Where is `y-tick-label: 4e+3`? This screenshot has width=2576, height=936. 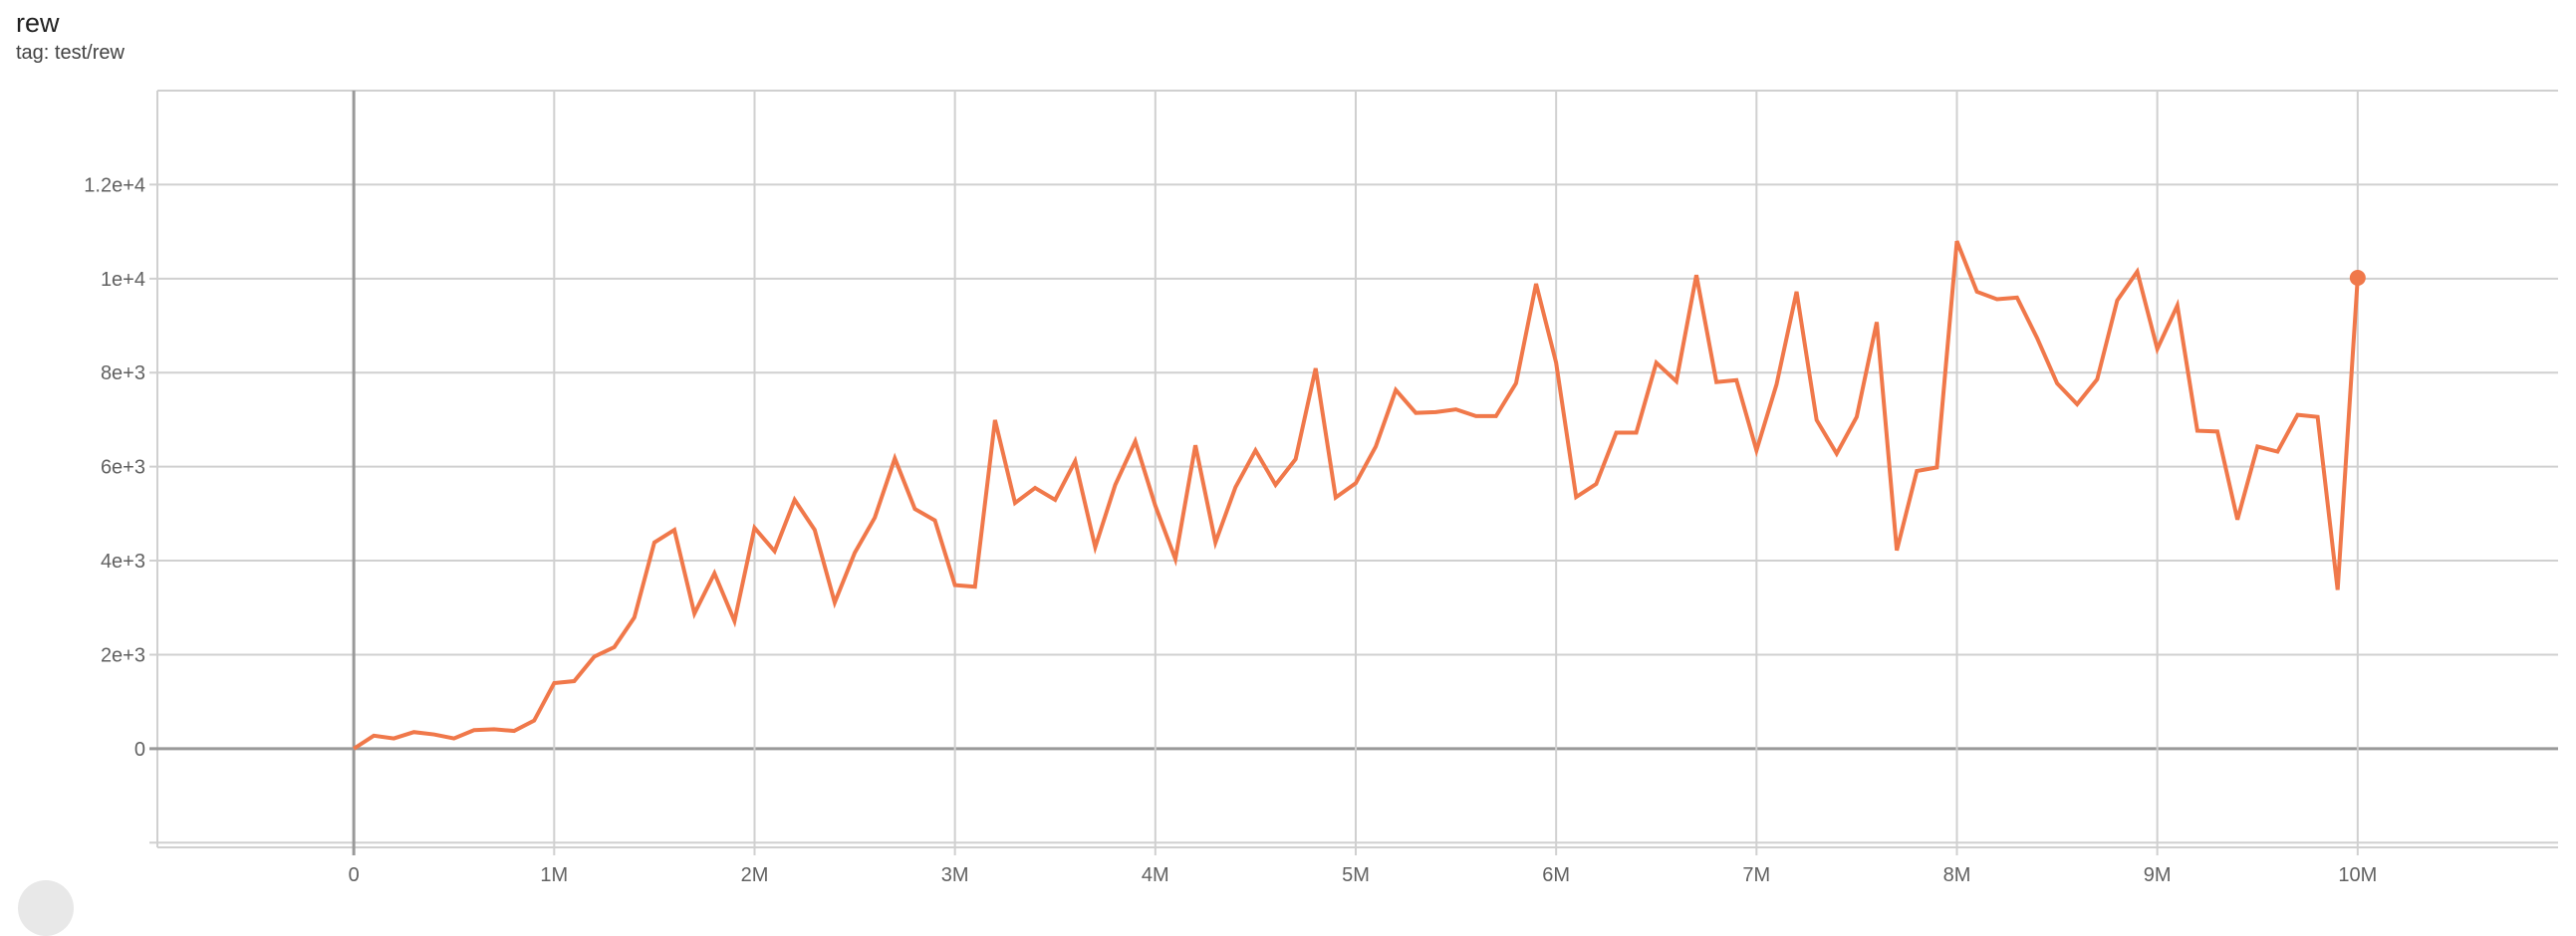 y-tick-label: 4e+3 is located at coordinates (123, 562).